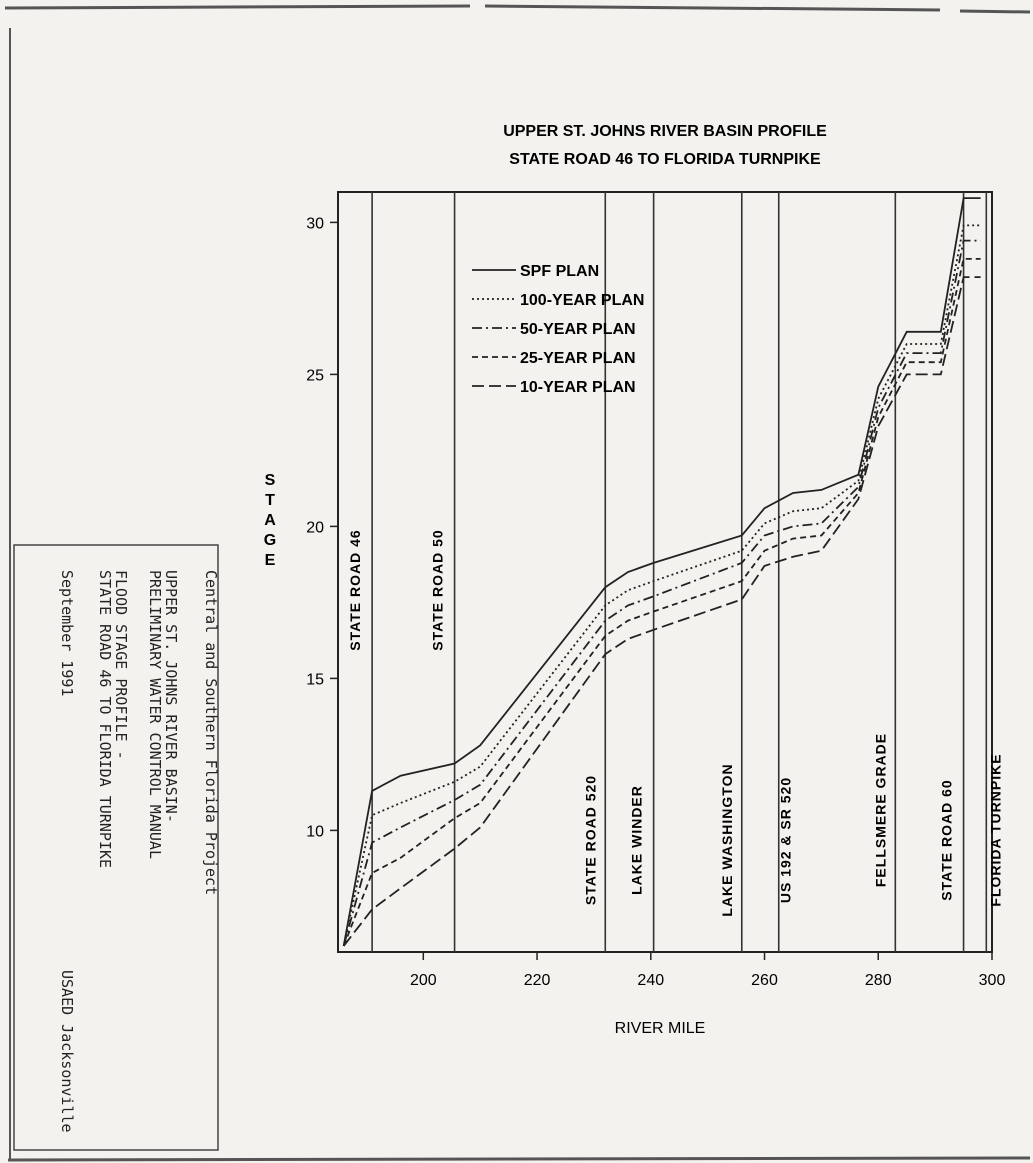 Image resolution: width=1033 pixels, height=1163 pixels. I want to click on chart-subtitle: STATE ROAD 46 TO FLORIDA TURNPIKE, so click(665, 159).